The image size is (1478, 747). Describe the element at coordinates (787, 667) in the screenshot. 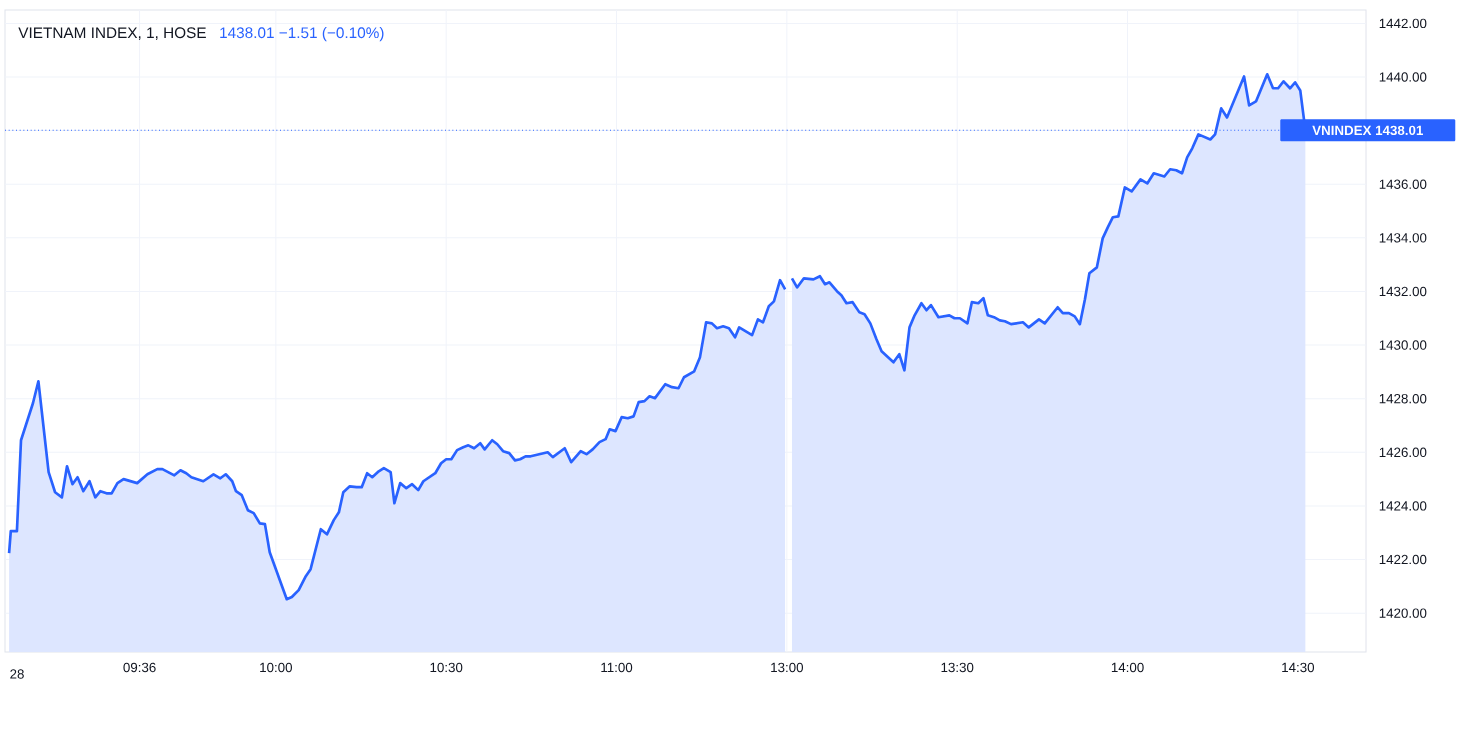

I see `x-tick-label: 13:00` at that location.